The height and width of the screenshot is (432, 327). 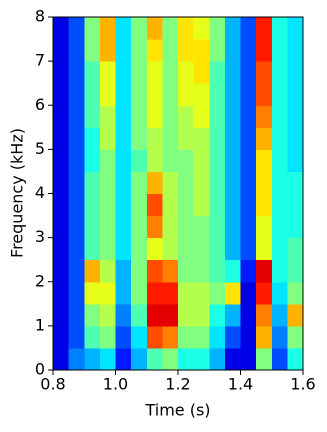 What do you see at coordinates (302, 384) in the screenshot?
I see `x-tick-label: 1.6` at bounding box center [302, 384].